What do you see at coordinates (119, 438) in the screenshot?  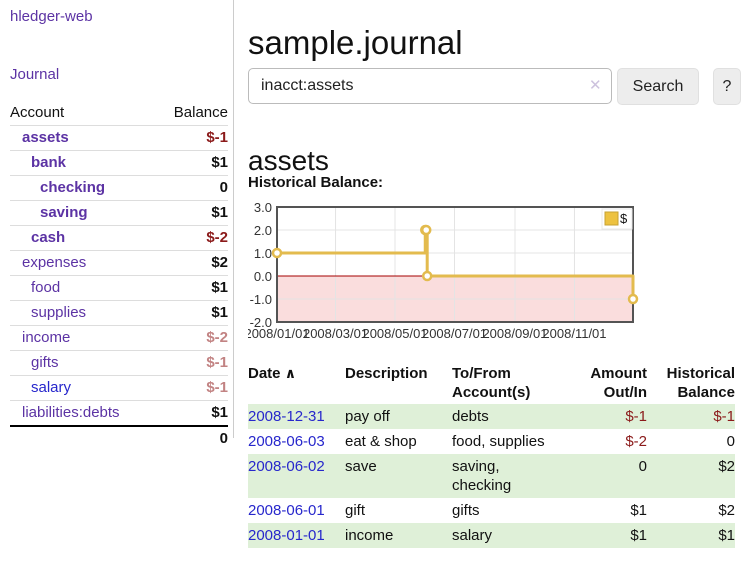 I see `accounts-total-row: 0` at bounding box center [119, 438].